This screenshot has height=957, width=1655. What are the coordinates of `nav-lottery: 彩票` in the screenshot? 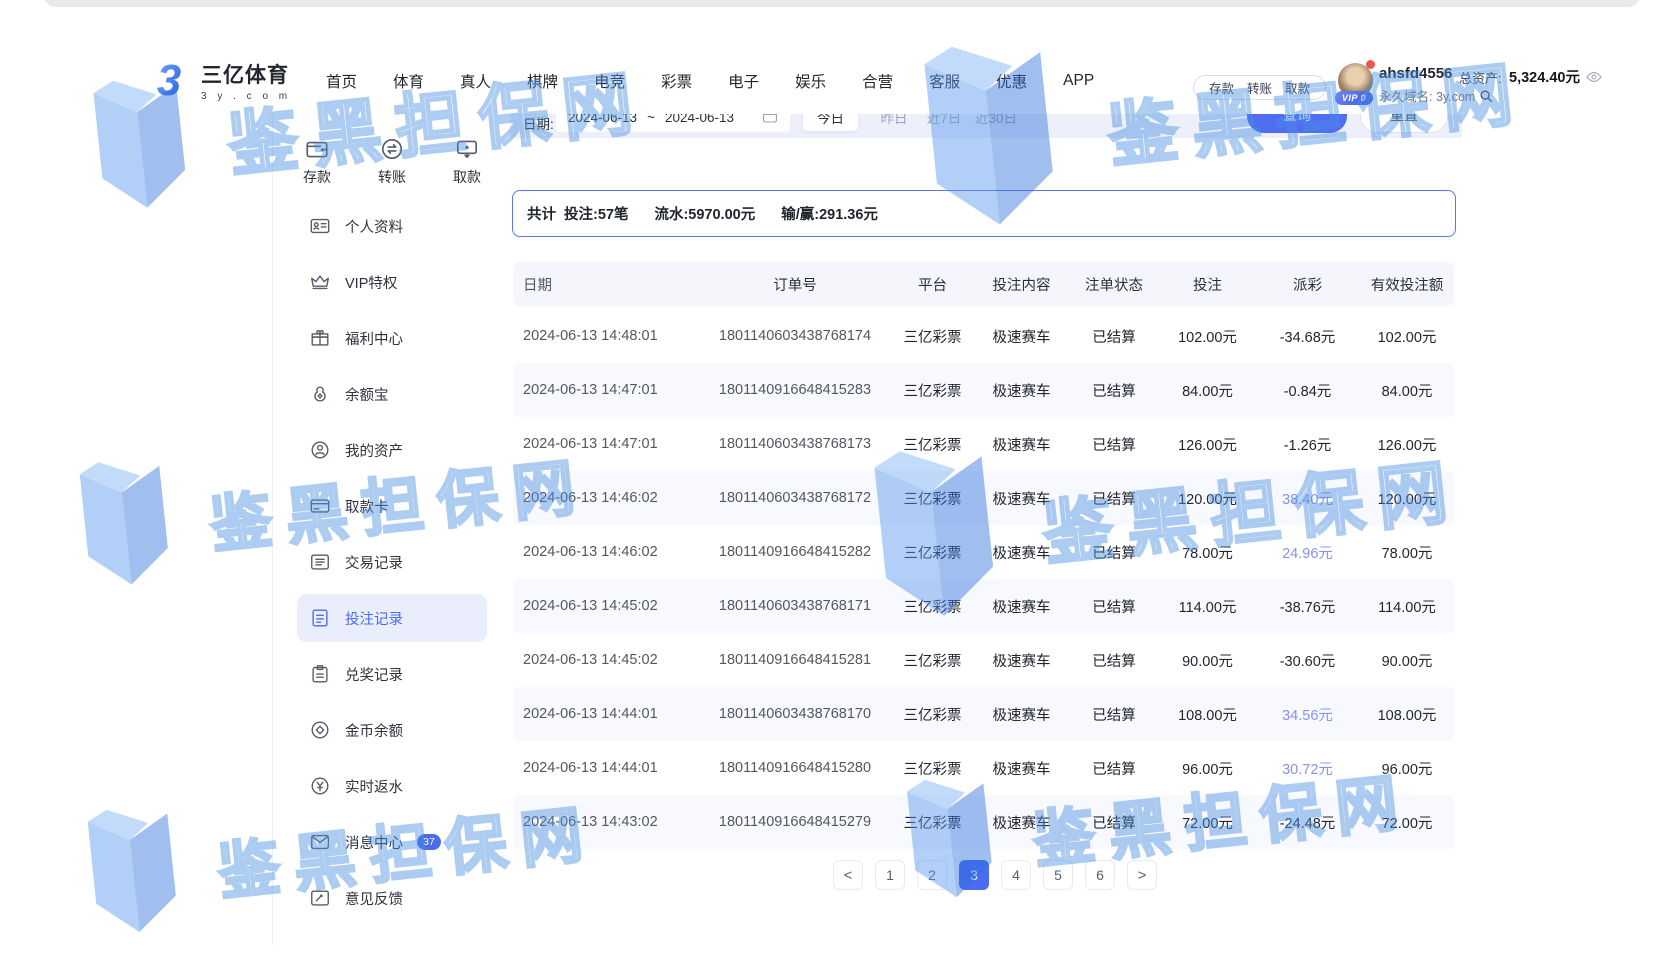 It's located at (677, 82).